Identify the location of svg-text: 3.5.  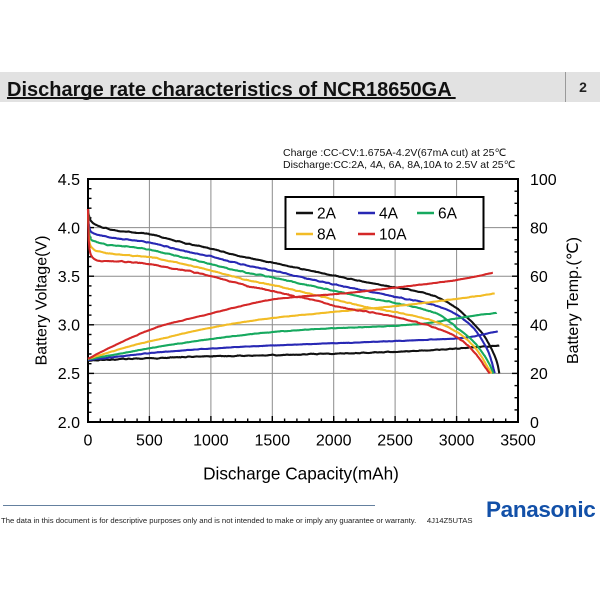
(69, 277).